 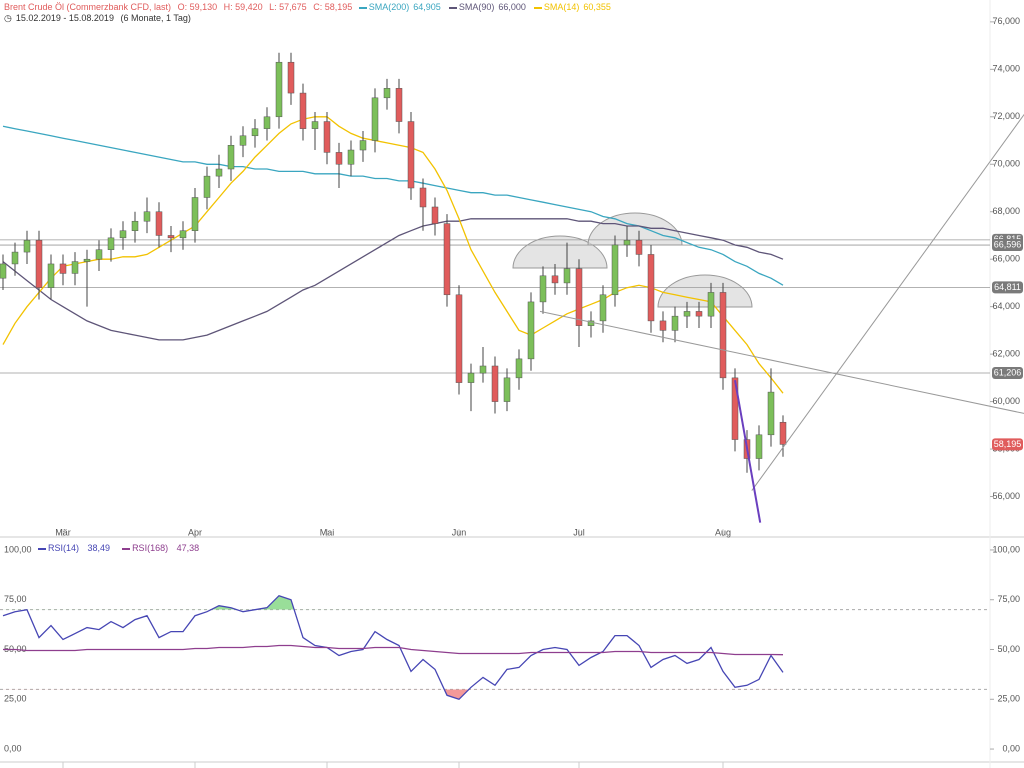 I want to click on legend-name: SMA(90), so click(x=476, y=7).